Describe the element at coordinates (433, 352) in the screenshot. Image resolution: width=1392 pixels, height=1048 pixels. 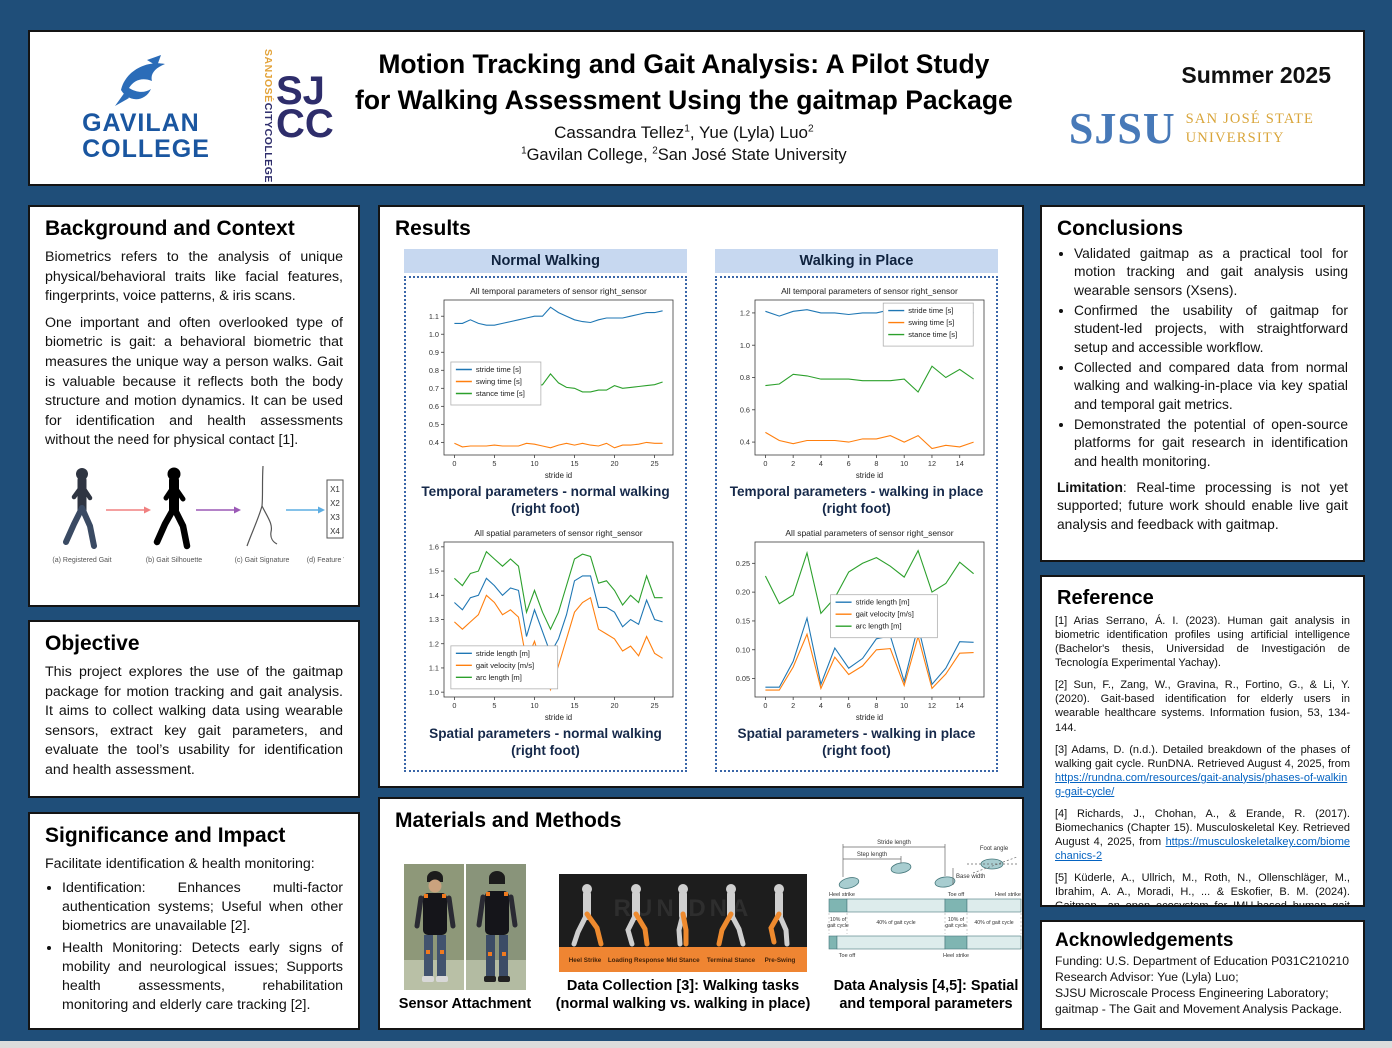
I see `svg-text: 0.9` at that location.